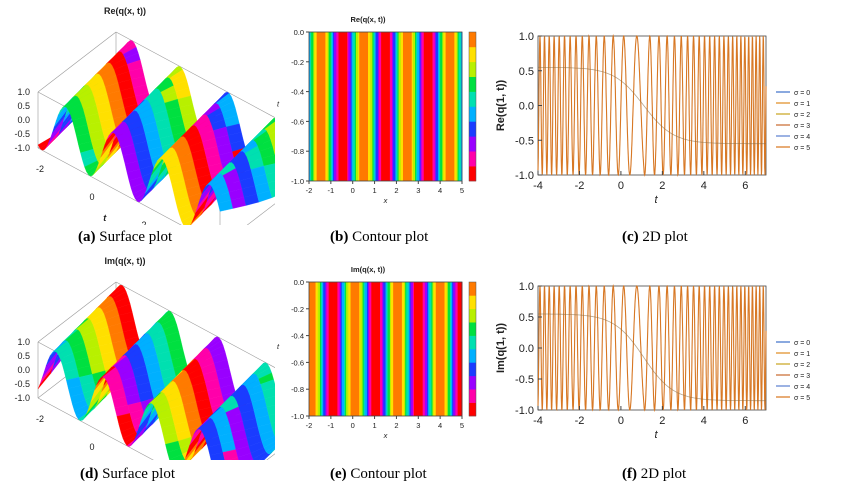 The image size is (843, 491). Describe the element at coordinates (339, 237) in the screenshot. I see `caption-b-label: (b)` at that location.